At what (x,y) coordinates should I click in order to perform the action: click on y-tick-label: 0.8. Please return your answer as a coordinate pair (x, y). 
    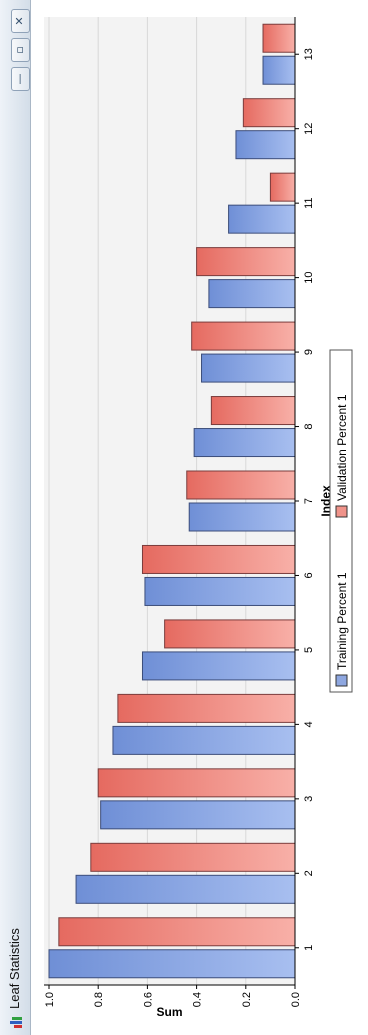
    Looking at the image, I should click on (99, 999).